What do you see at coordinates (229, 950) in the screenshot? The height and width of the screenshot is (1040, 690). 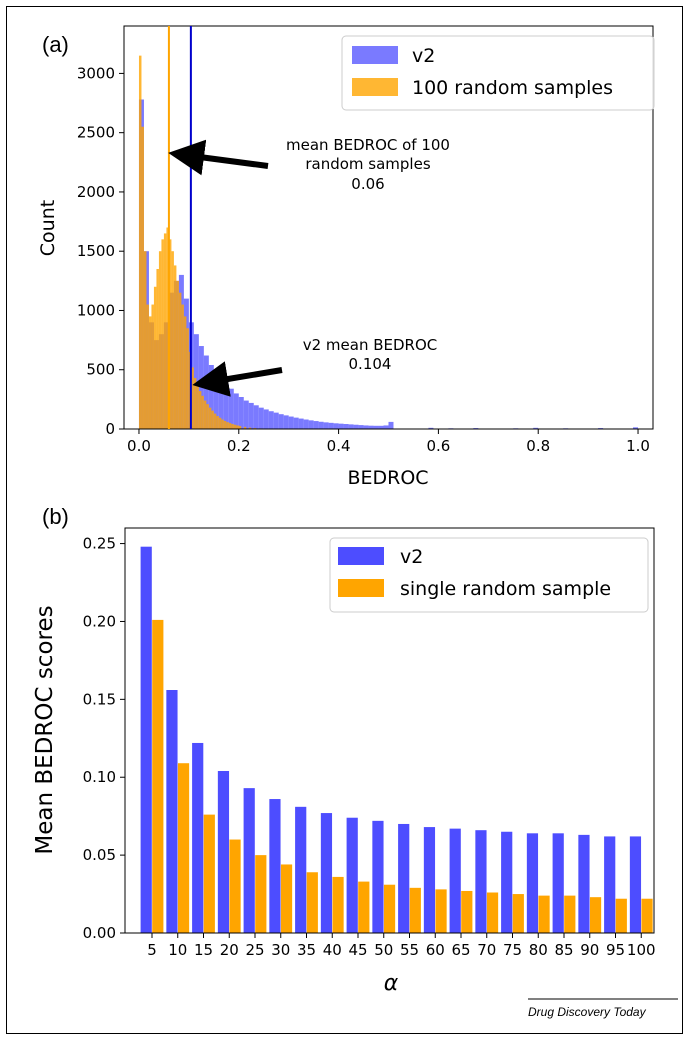 I see `x-tick-label: 20` at bounding box center [229, 950].